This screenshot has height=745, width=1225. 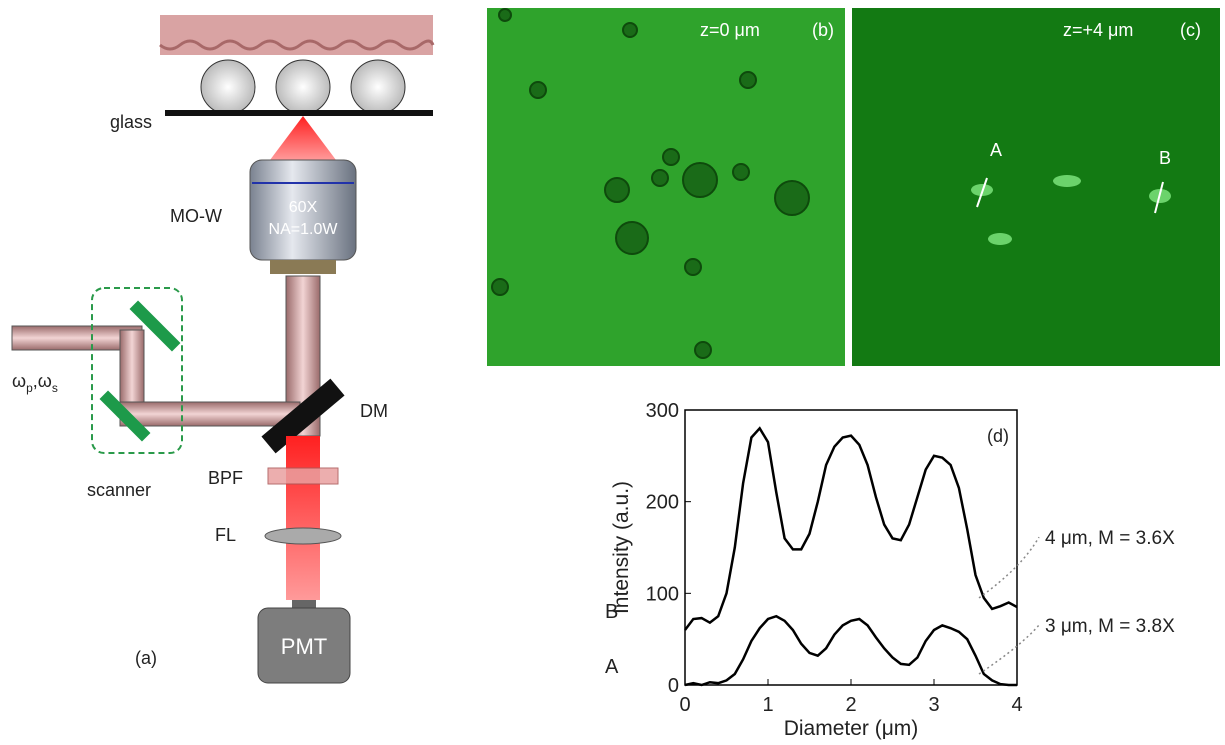 What do you see at coordinates (611, 612) in the screenshot?
I see `series-name: B` at bounding box center [611, 612].